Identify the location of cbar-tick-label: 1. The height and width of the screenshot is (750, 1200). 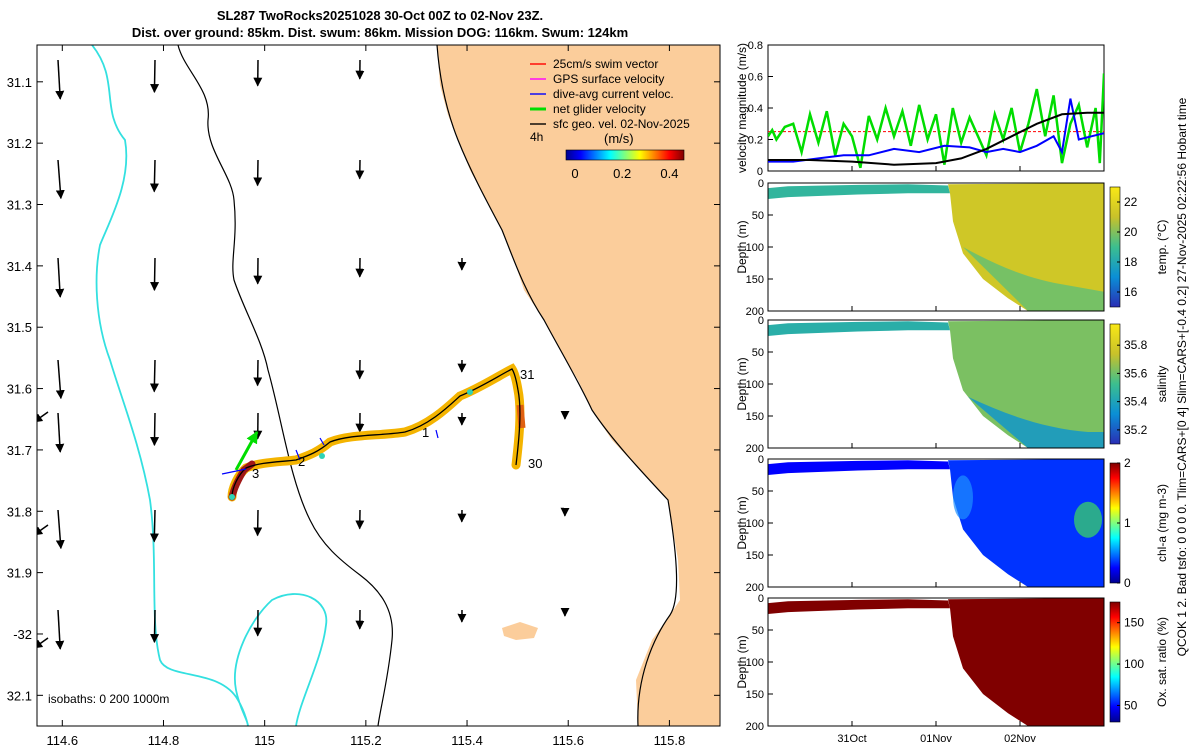
(1127, 523).